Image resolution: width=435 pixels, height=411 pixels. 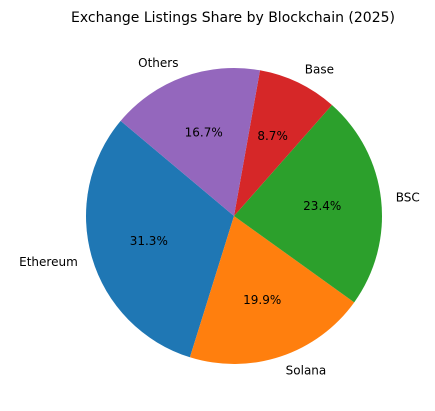 What do you see at coordinates (322, 206) in the screenshot?
I see `percent-label-bsc: 23.4%` at bounding box center [322, 206].